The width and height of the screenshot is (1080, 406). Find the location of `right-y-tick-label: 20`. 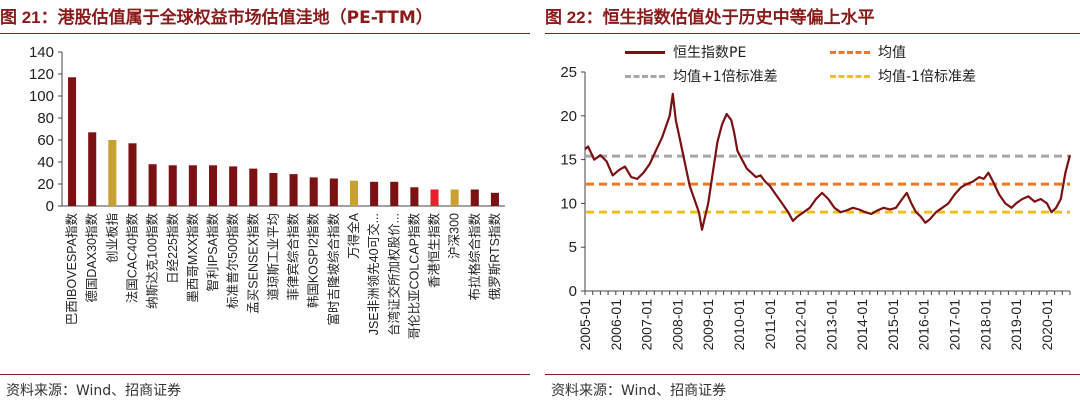

right-y-tick-label: 20 is located at coordinates (568, 116).